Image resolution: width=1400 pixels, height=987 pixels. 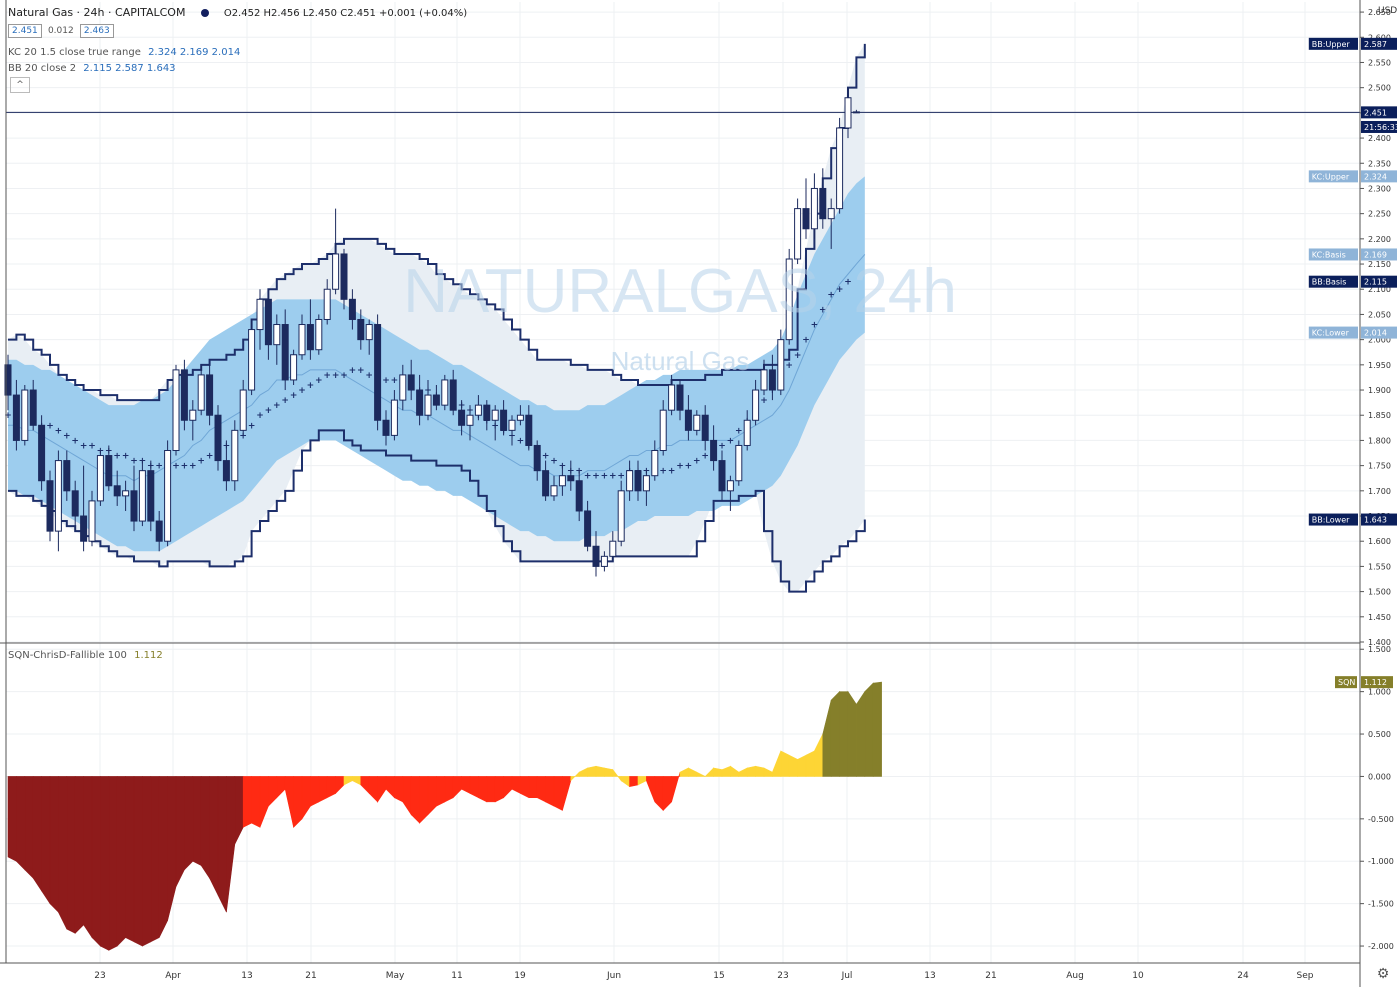 What do you see at coordinates (1379, 289) in the screenshot?
I see `price-tick-label: 2.100` at bounding box center [1379, 289].